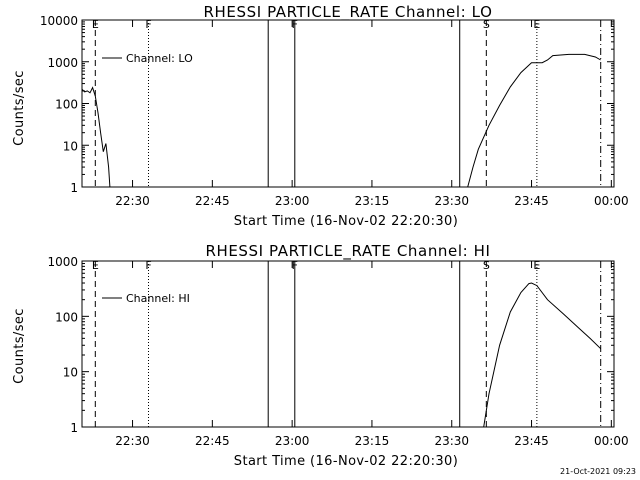  What do you see at coordinates (598, 471) in the screenshot?
I see `timestamp: 21-Oct-2021 09:23` at bounding box center [598, 471].